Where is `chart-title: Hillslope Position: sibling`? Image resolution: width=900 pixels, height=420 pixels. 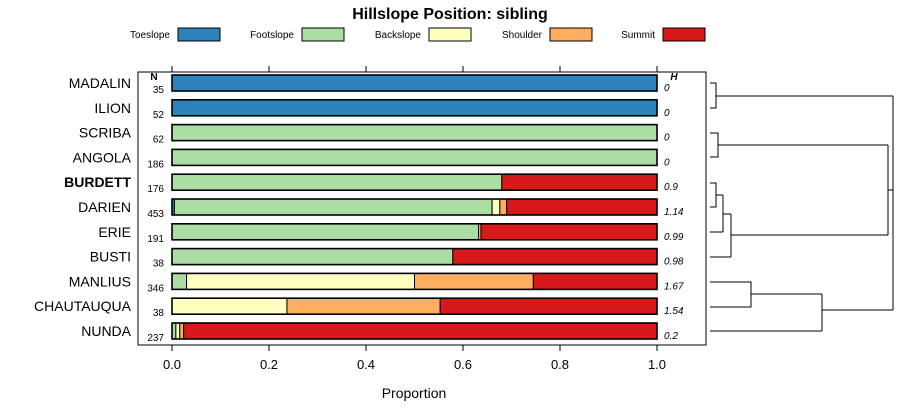
chart-title: Hillslope Position: sibling is located at coordinates (450, 14).